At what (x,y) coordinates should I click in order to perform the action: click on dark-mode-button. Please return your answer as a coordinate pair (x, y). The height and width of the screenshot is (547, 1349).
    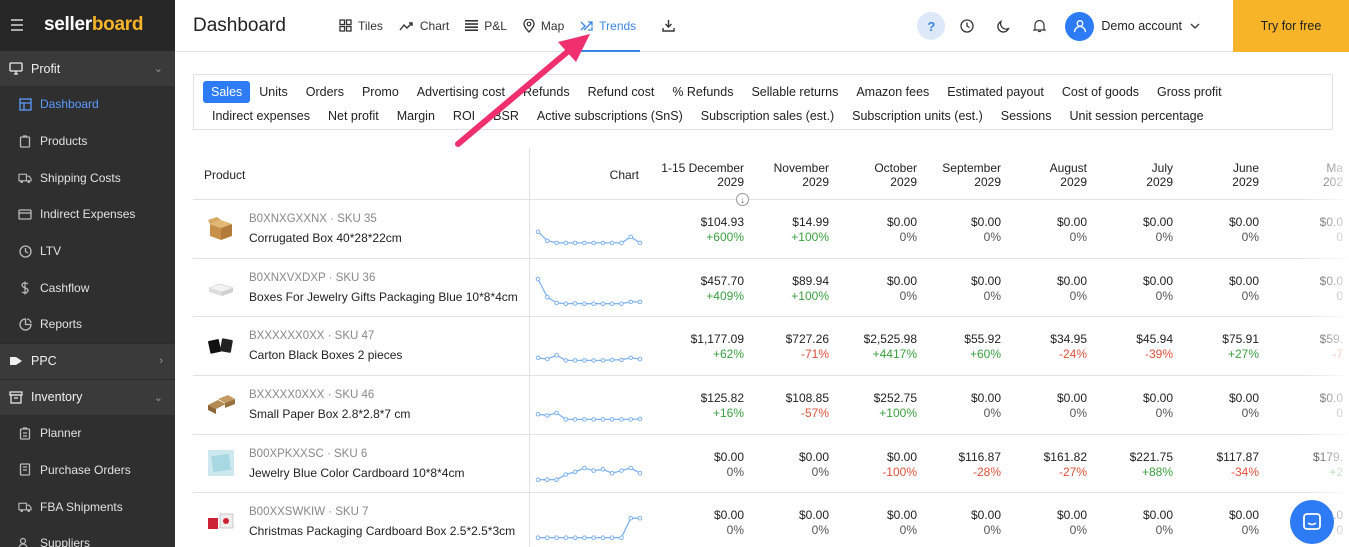
    Looking at the image, I should click on (1003, 26).